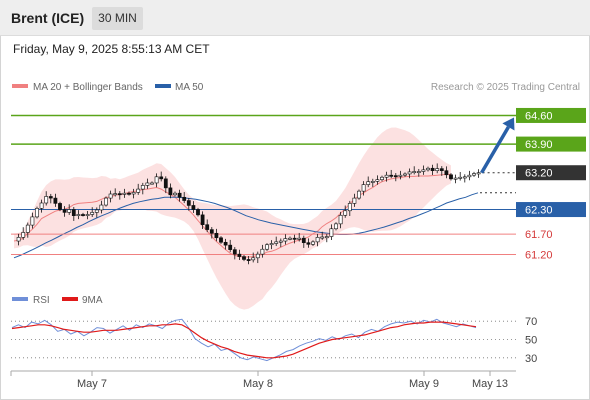  What do you see at coordinates (189, 87) in the screenshot?
I see `ma50-legend-label: MA 50` at bounding box center [189, 87].